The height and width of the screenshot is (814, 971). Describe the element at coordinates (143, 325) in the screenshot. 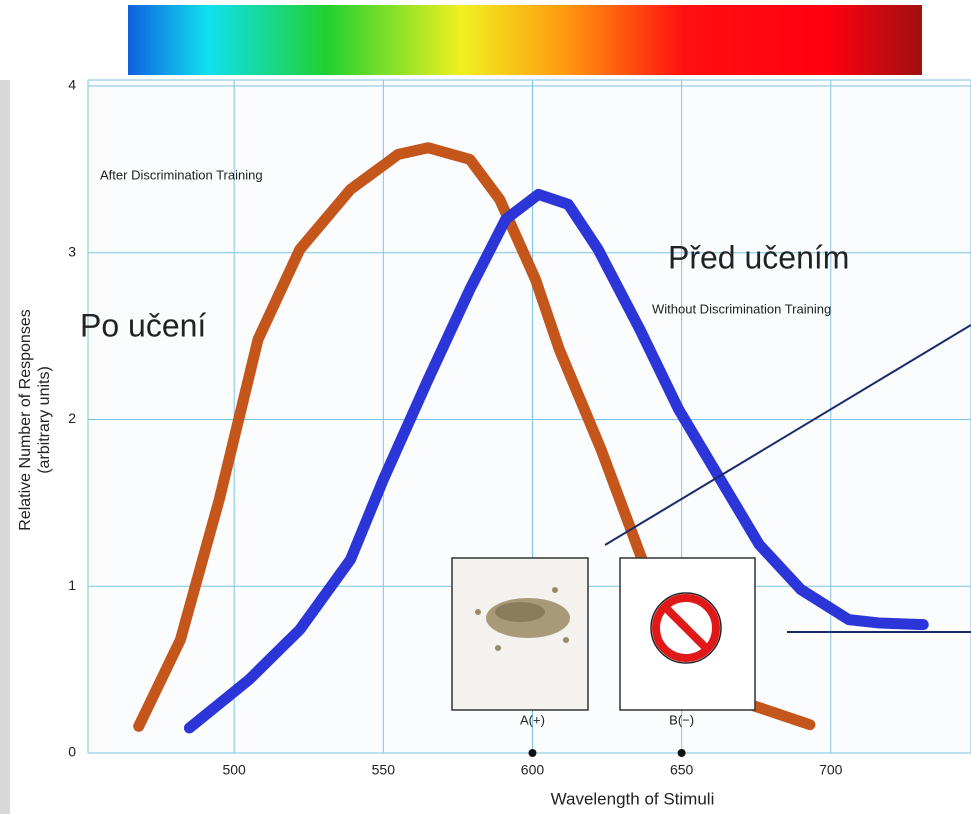

I see `annotation: Po učení` at that location.